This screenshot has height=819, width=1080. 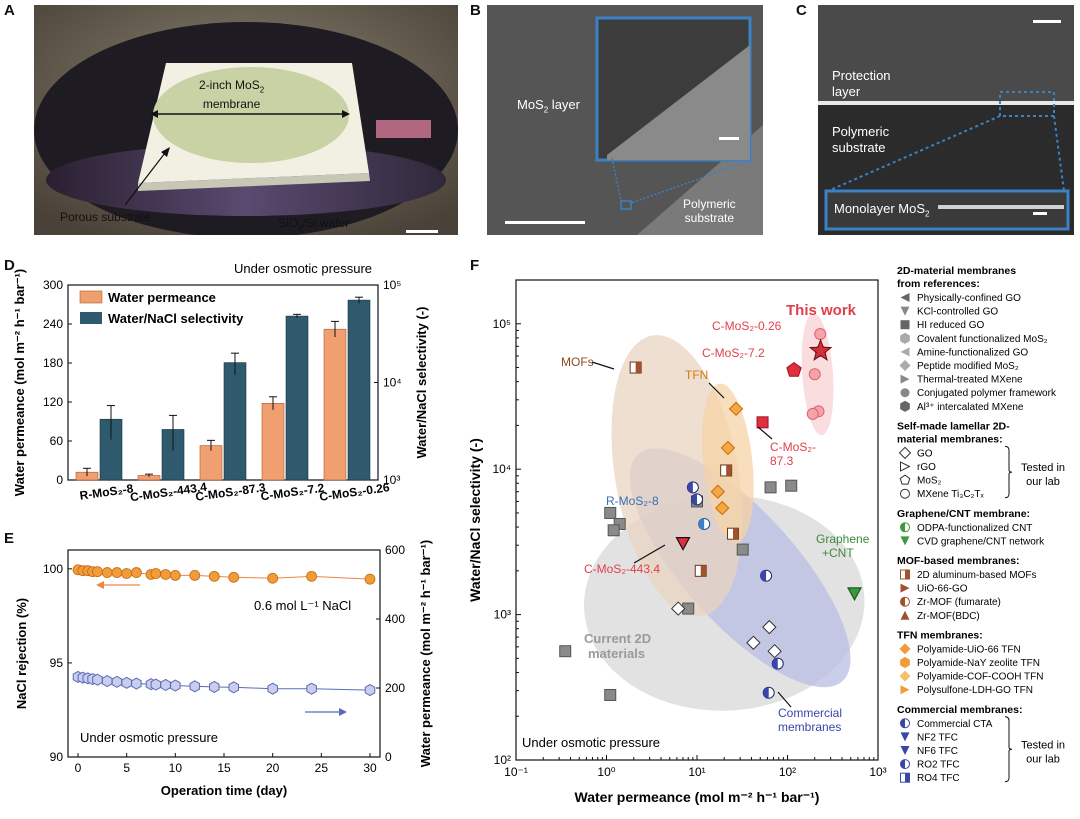 What do you see at coordinates (838, 553) in the screenshot?
I see `chart-f-annotation-graphene2: +CNT` at bounding box center [838, 553].